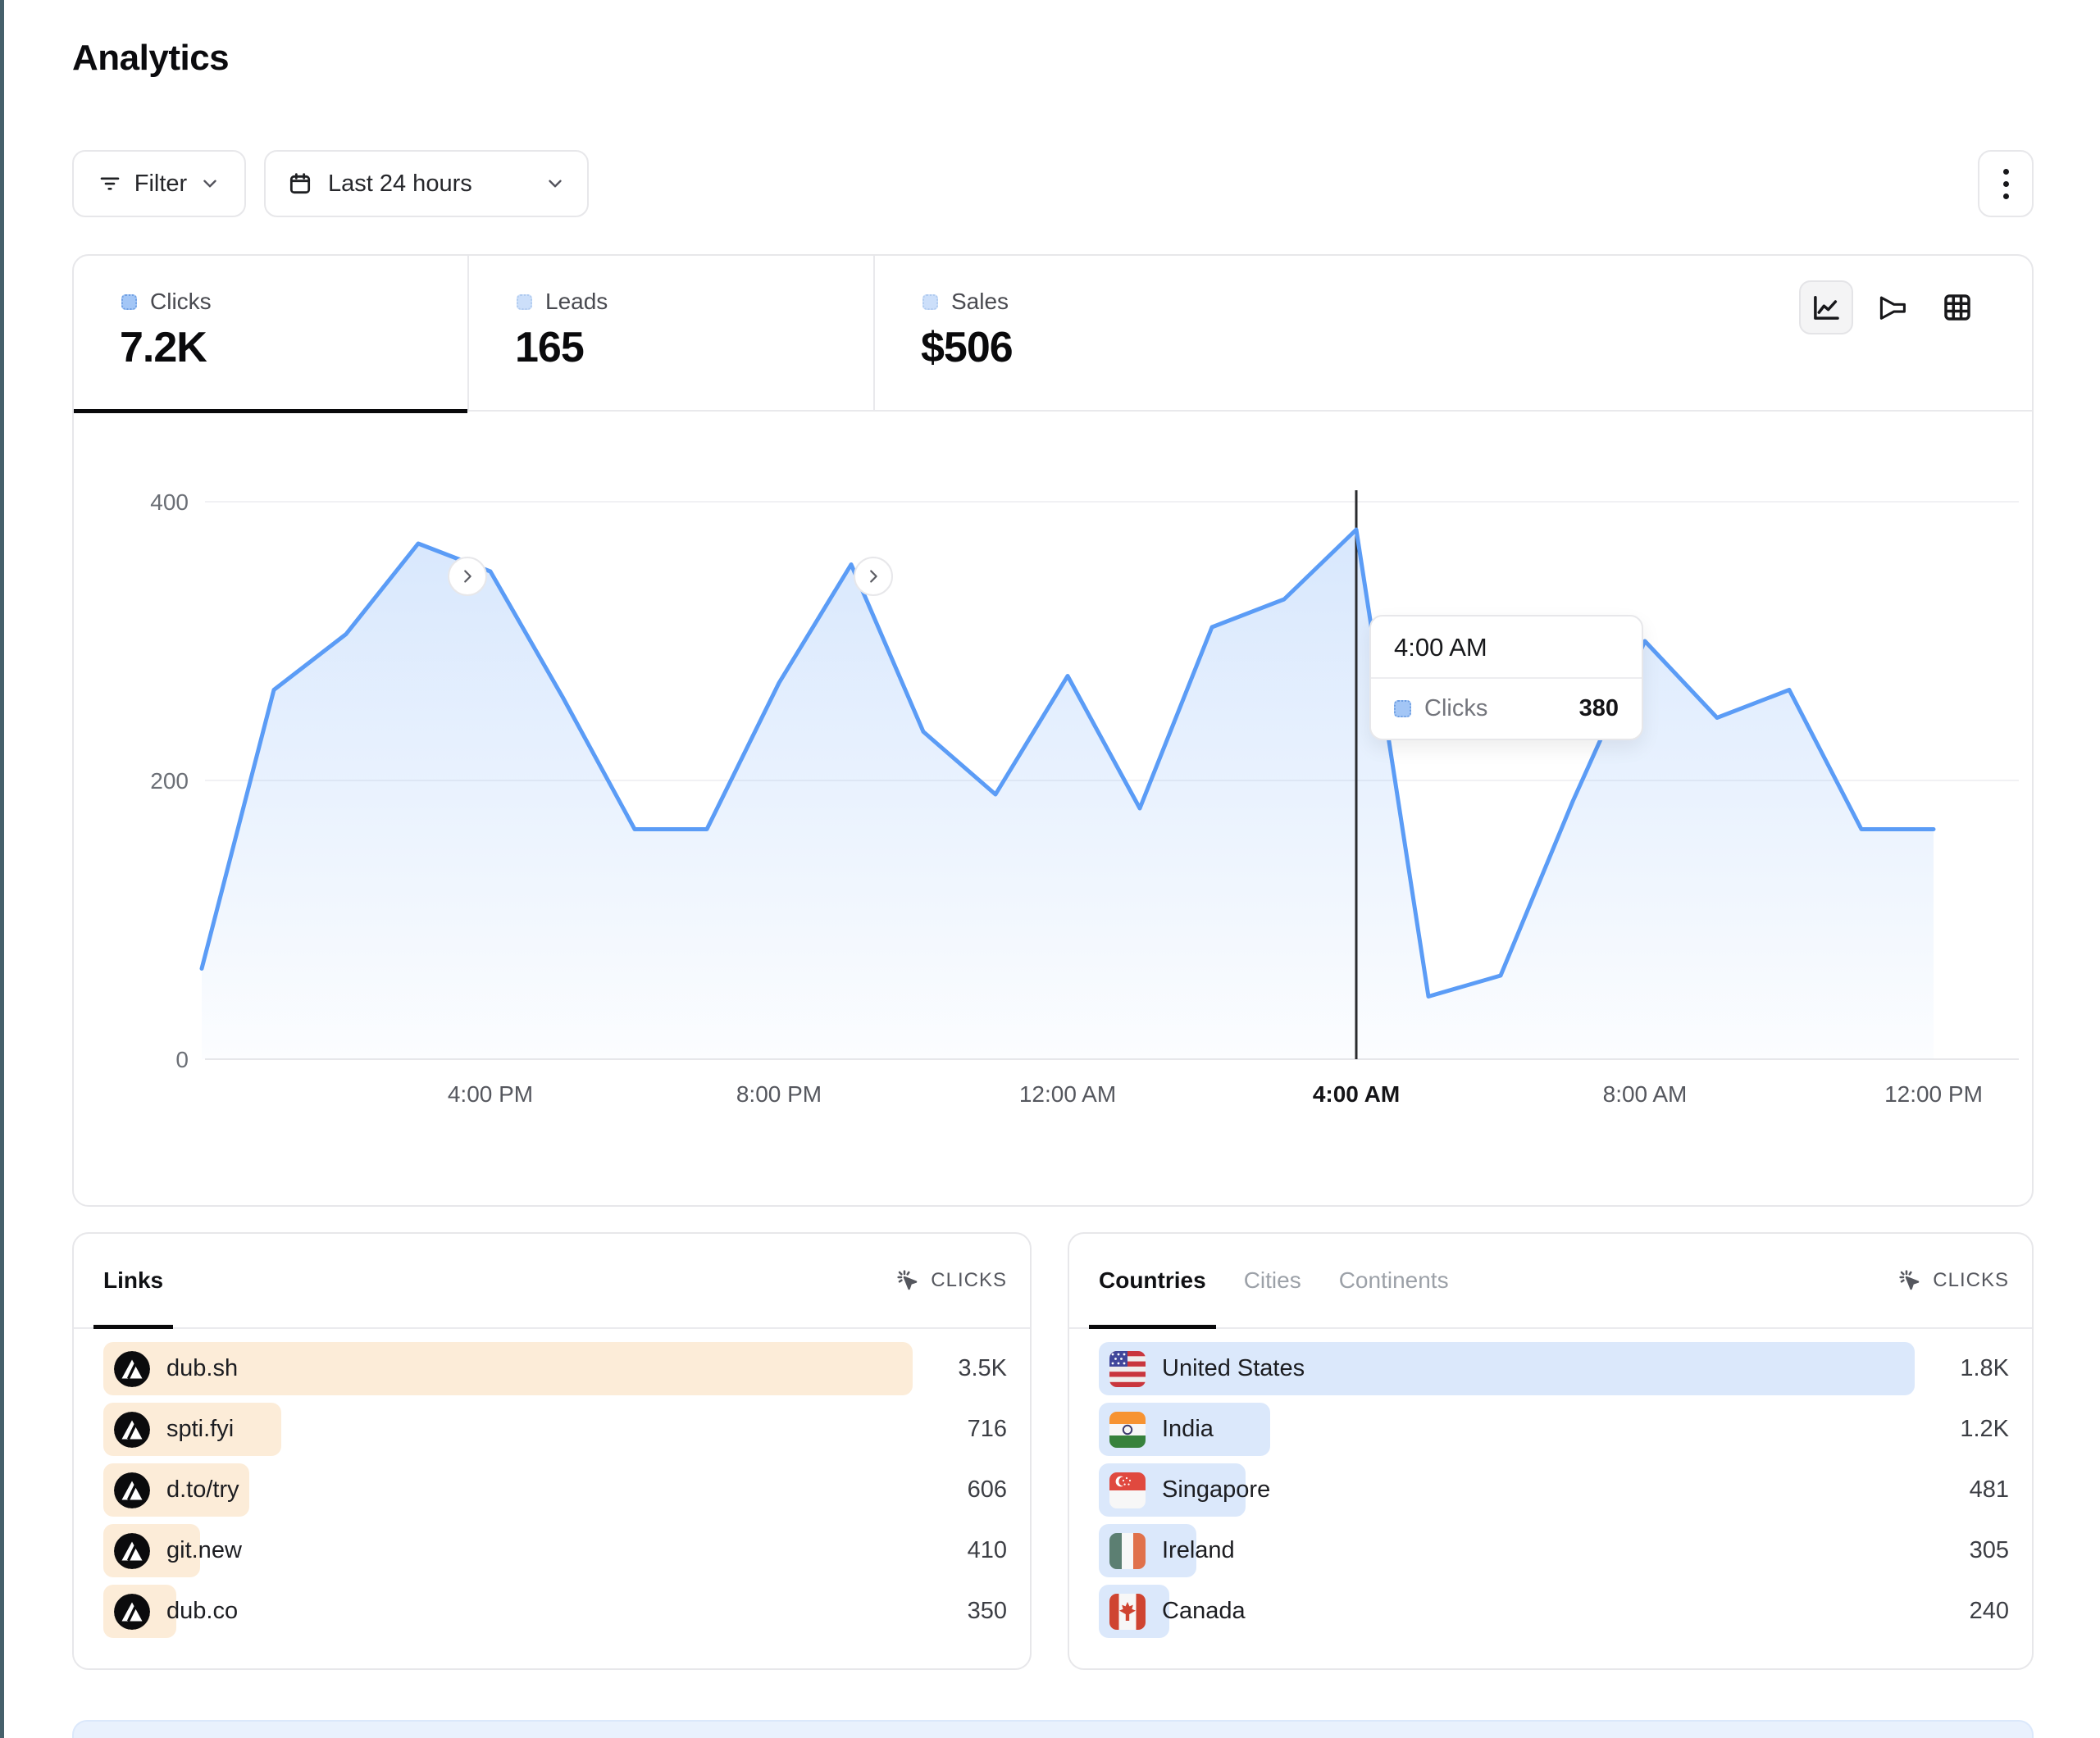 The height and width of the screenshot is (1738, 2100). What do you see at coordinates (1554, 1429) in the screenshot?
I see `list-item: India 1.2K` at bounding box center [1554, 1429].